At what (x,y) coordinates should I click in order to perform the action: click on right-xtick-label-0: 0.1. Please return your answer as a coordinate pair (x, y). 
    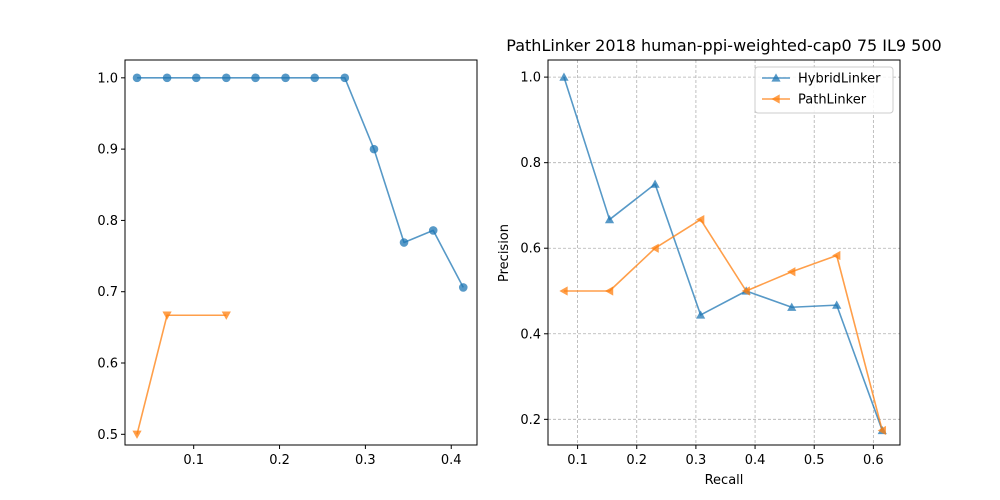
    Looking at the image, I should click on (577, 460).